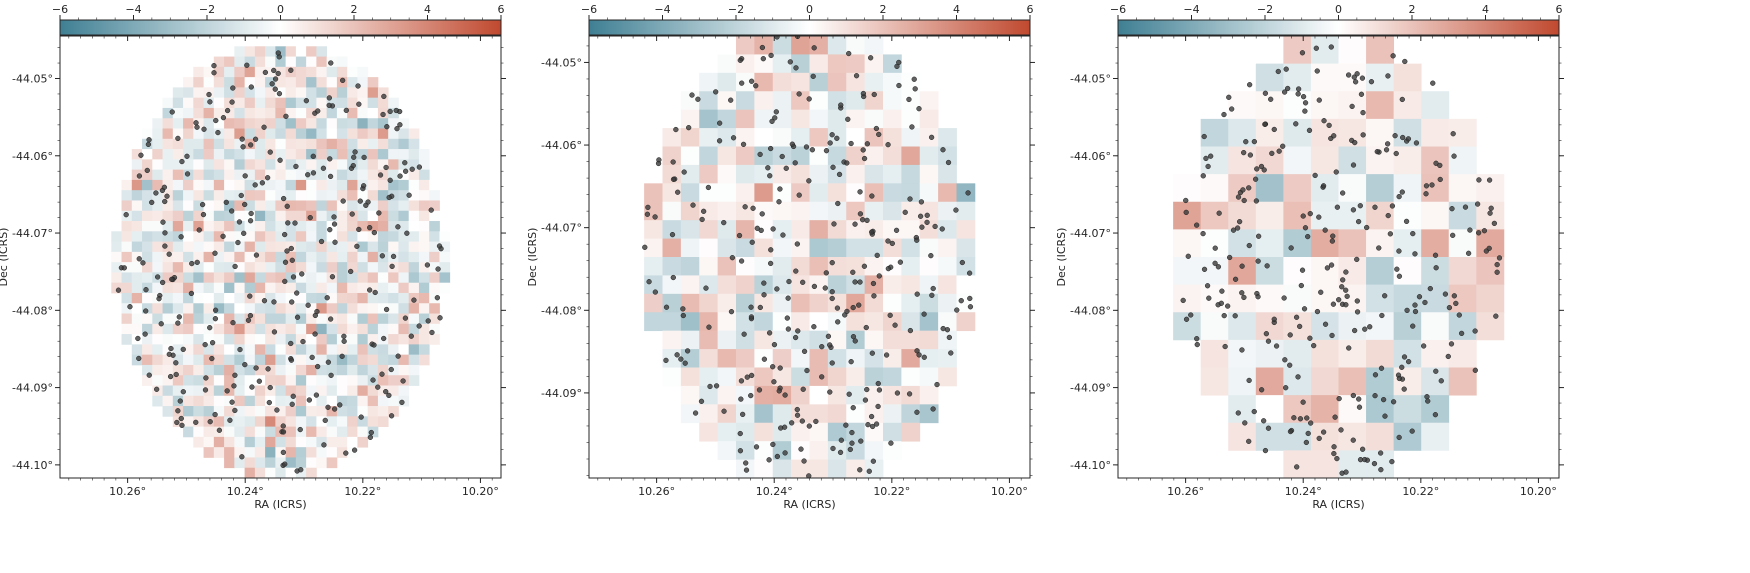  Describe the element at coordinates (1420, 491) in the screenshot. I see `x-tick-label: 10.22°` at that location.